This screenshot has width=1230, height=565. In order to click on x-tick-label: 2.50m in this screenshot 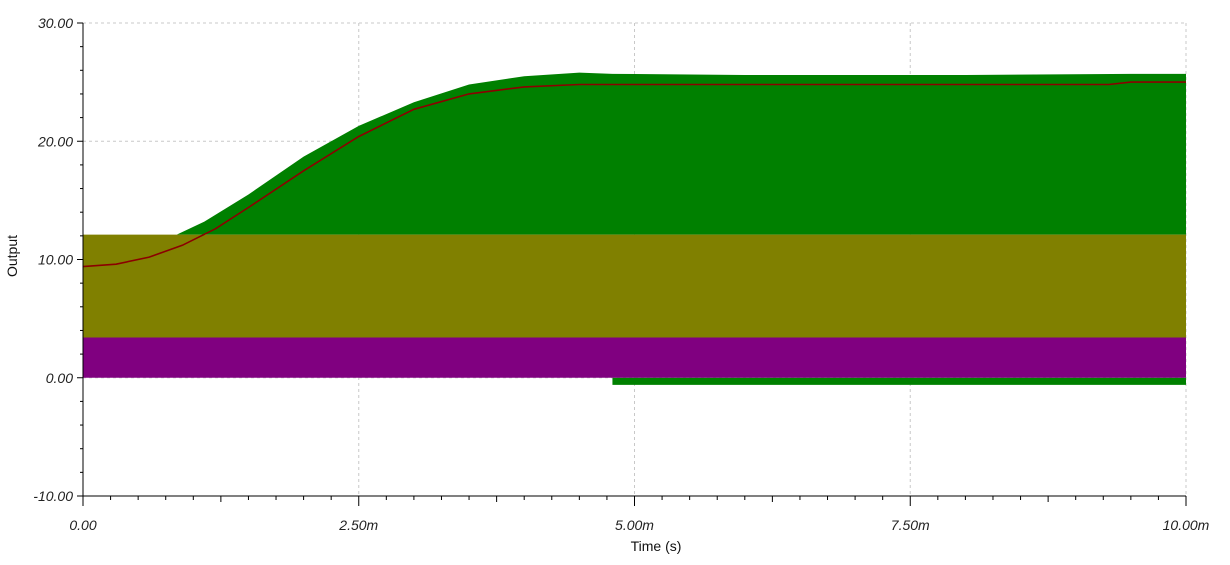, I will do `click(358, 525)`.